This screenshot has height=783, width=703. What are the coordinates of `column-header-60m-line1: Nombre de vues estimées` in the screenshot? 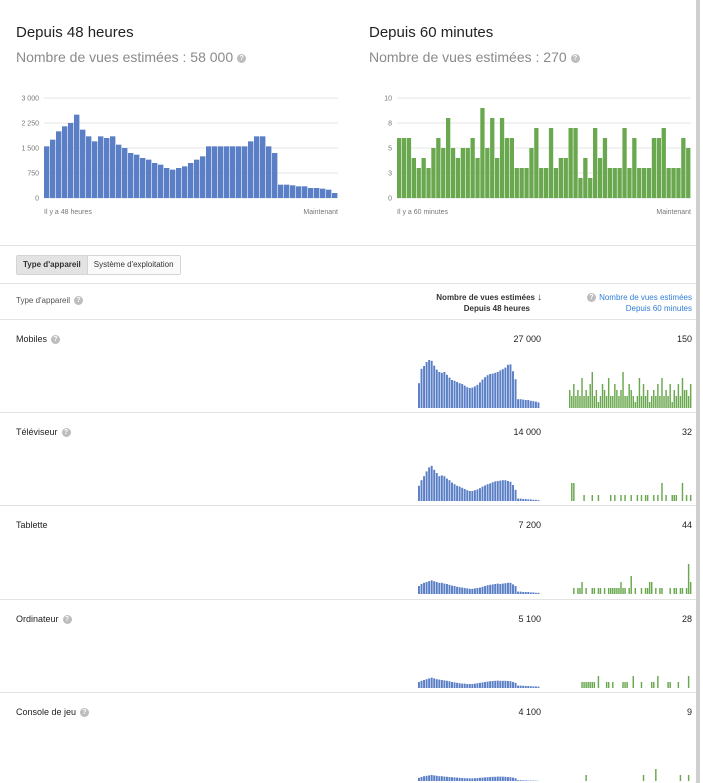 It's located at (645, 297).